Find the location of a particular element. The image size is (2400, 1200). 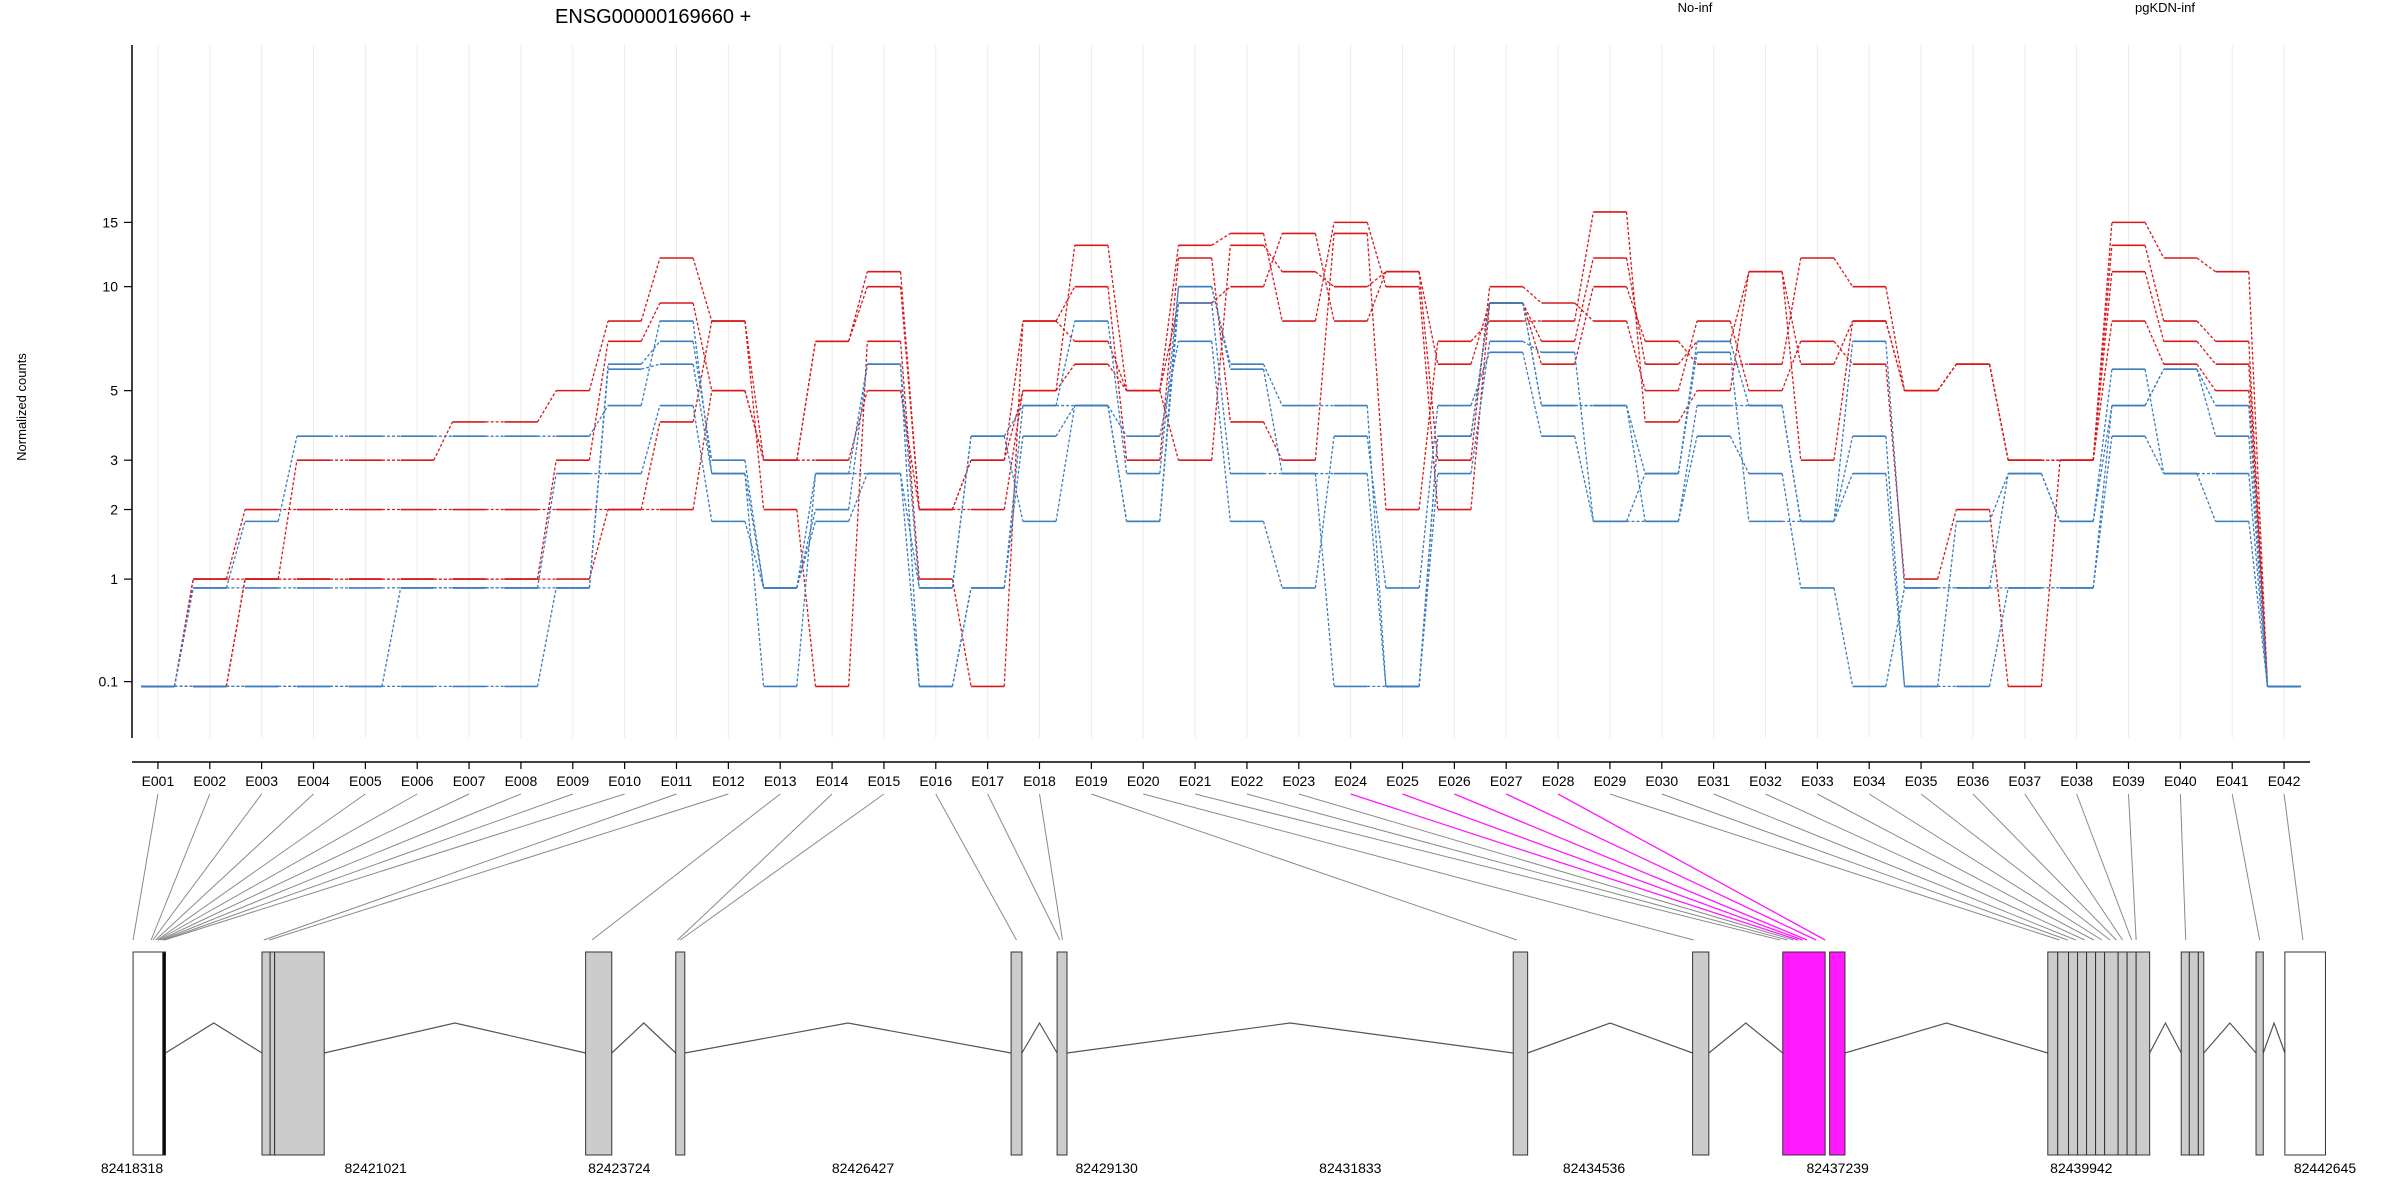

x-tick-label: E030 is located at coordinates (1661, 781).